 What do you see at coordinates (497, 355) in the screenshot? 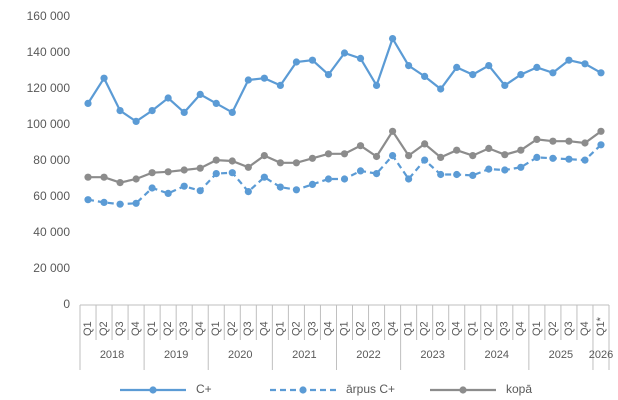
I see `x-group-label: 2024` at bounding box center [497, 355].